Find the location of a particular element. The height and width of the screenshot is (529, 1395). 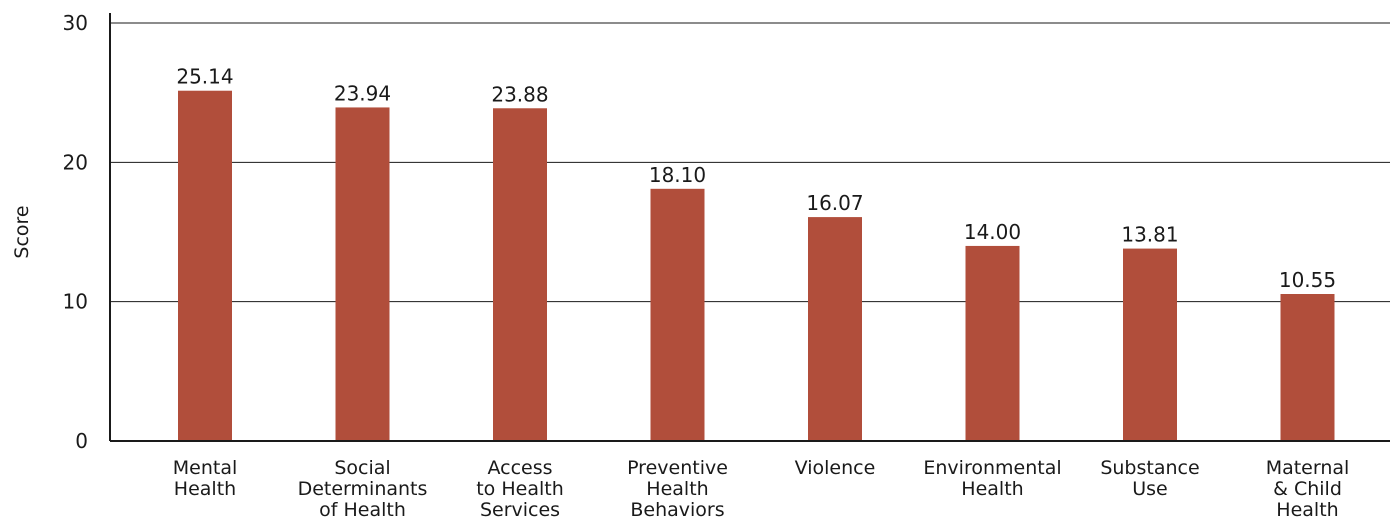

x-category-label: Violence is located at coordinates (835, 468).